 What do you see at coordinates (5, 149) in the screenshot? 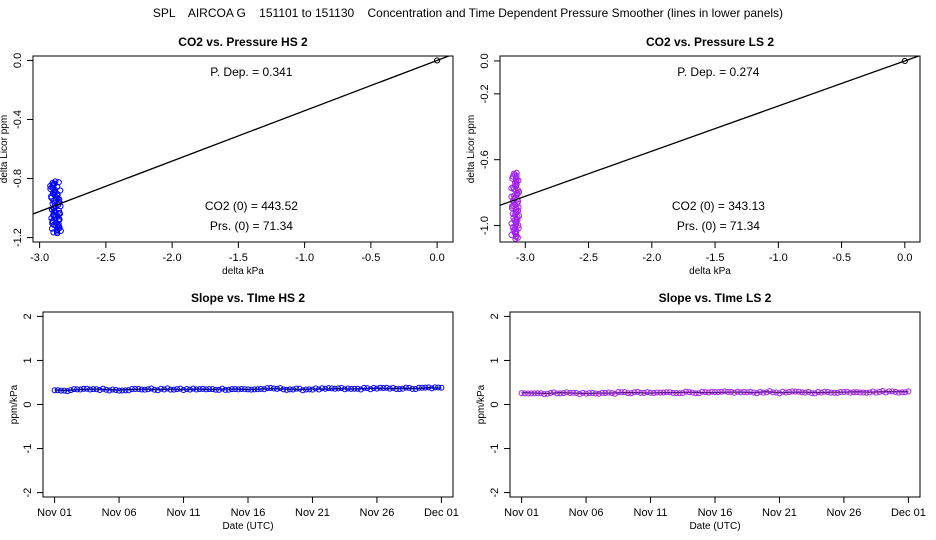
I see `y-axis-label: delta Licor ppm` at bounding box center [5, 149].